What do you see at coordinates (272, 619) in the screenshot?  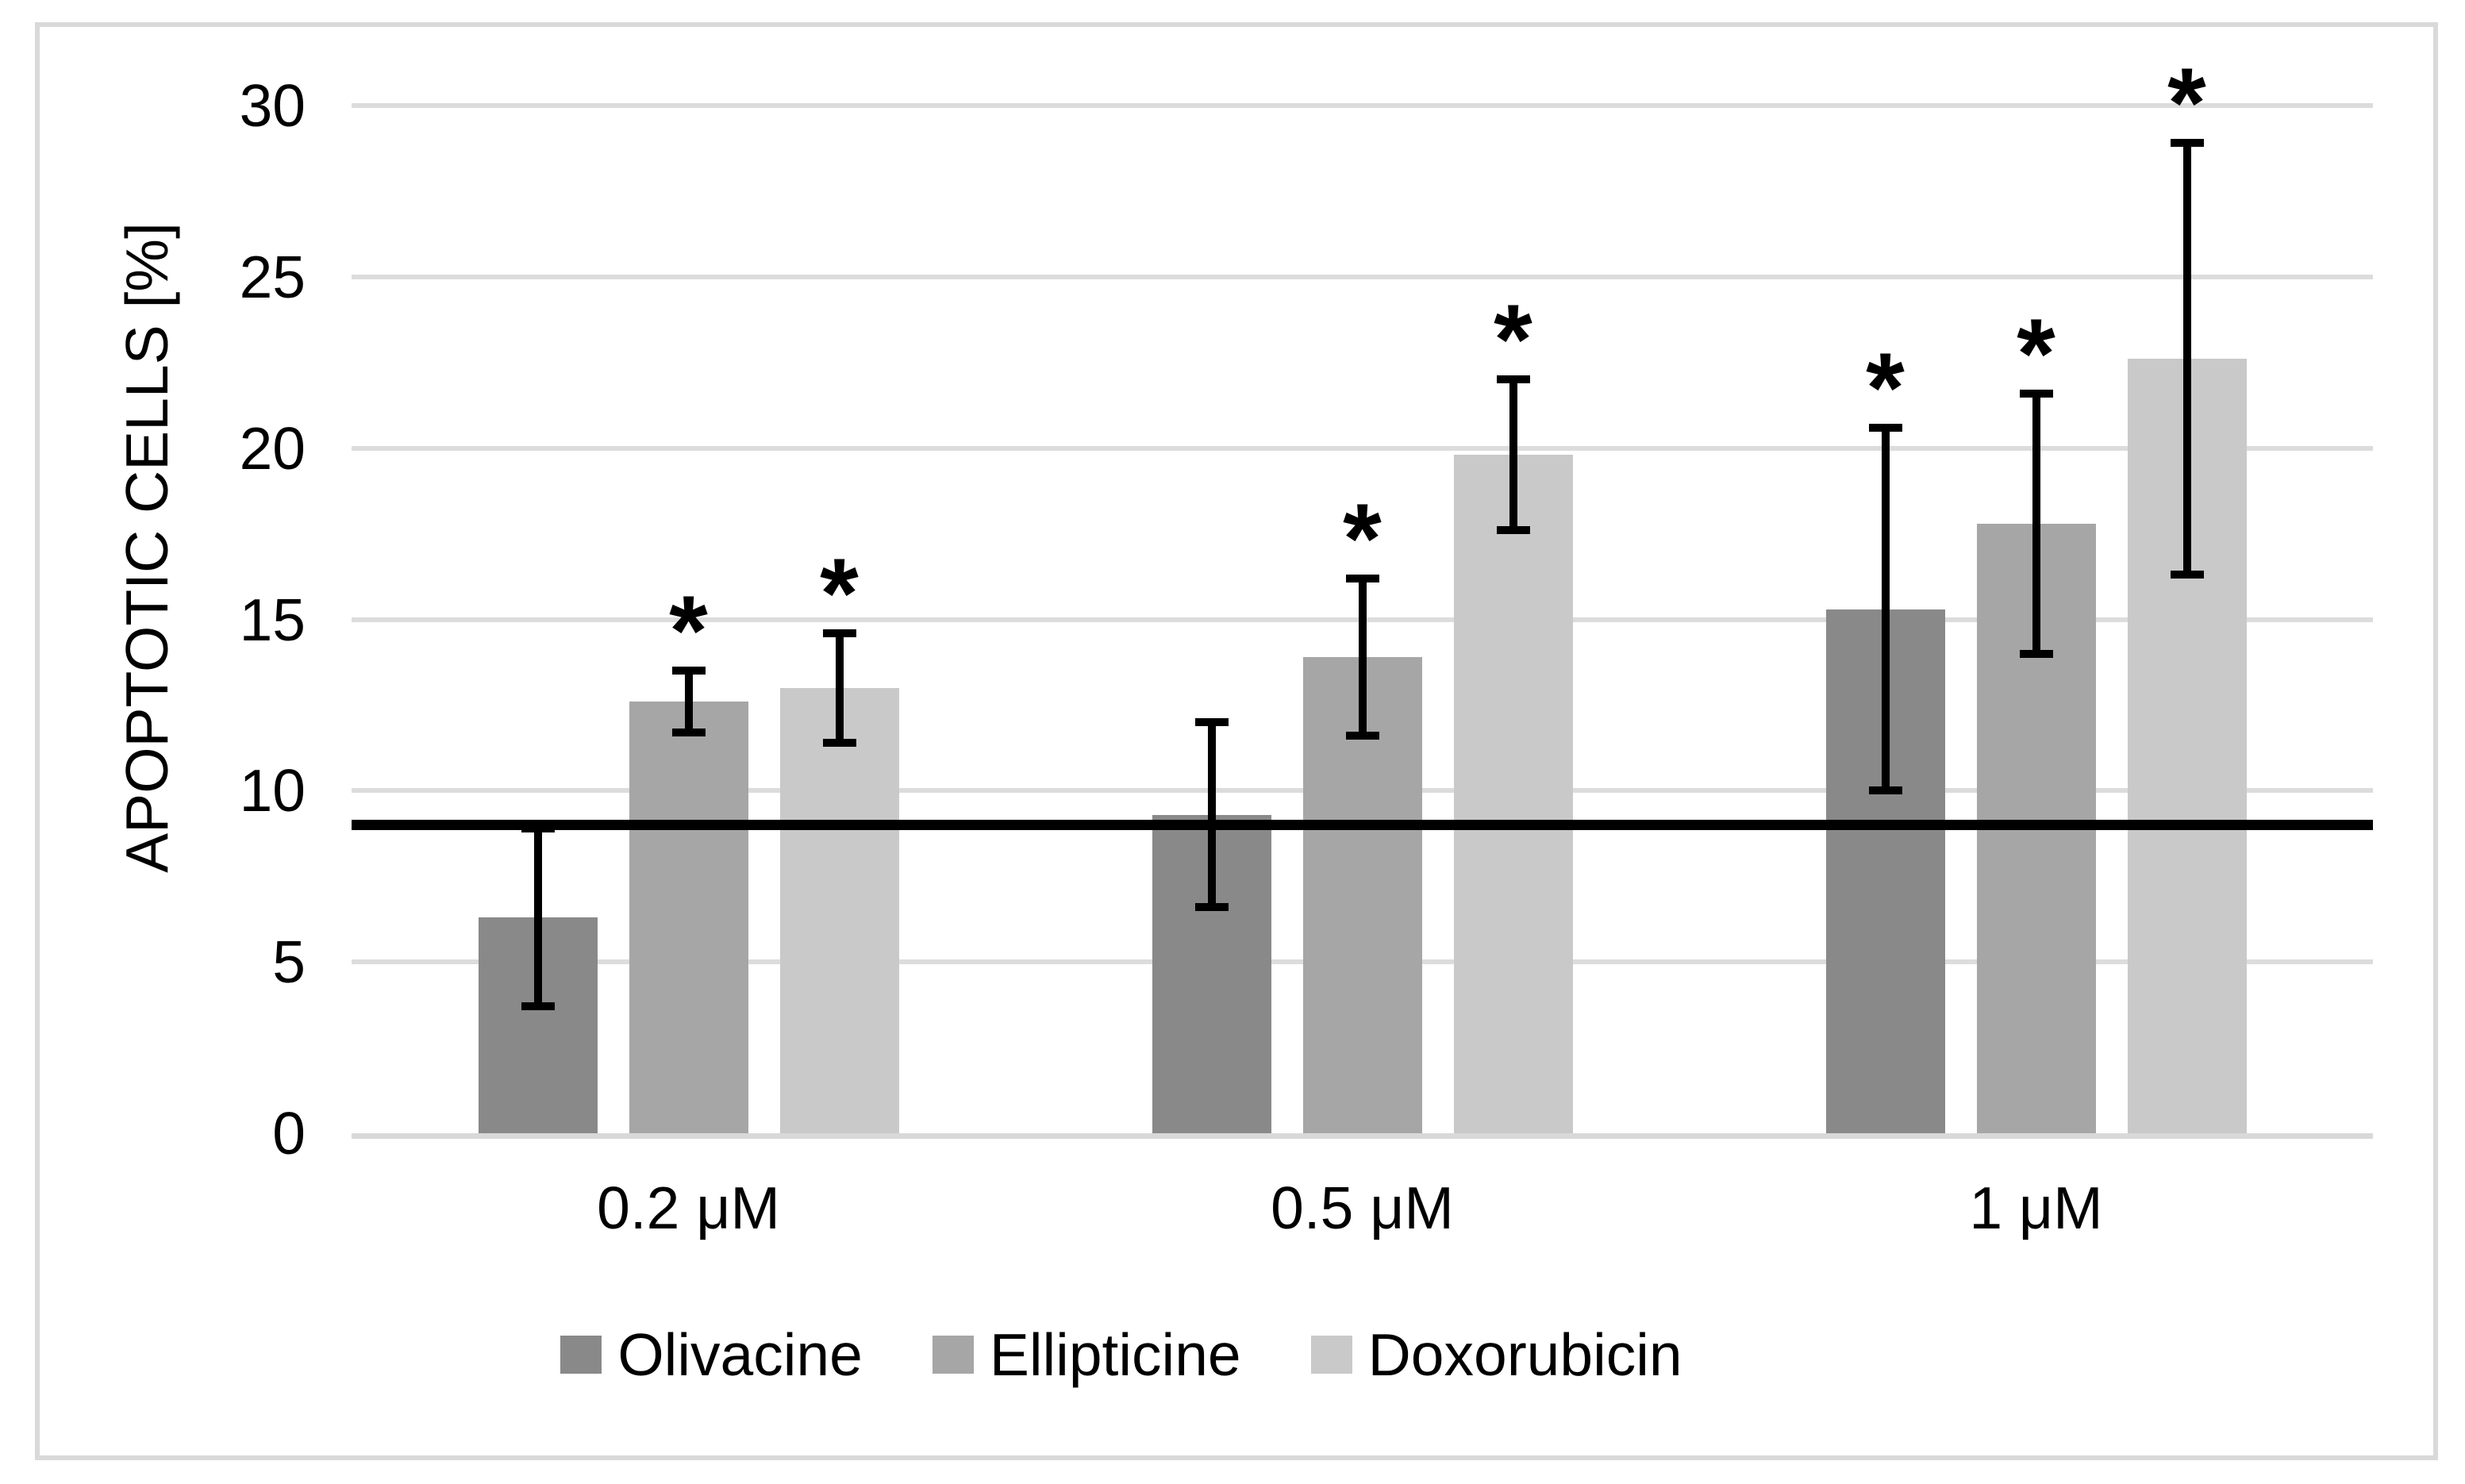 I see `y-tick-label: 15` at bounding box center [272, 619].